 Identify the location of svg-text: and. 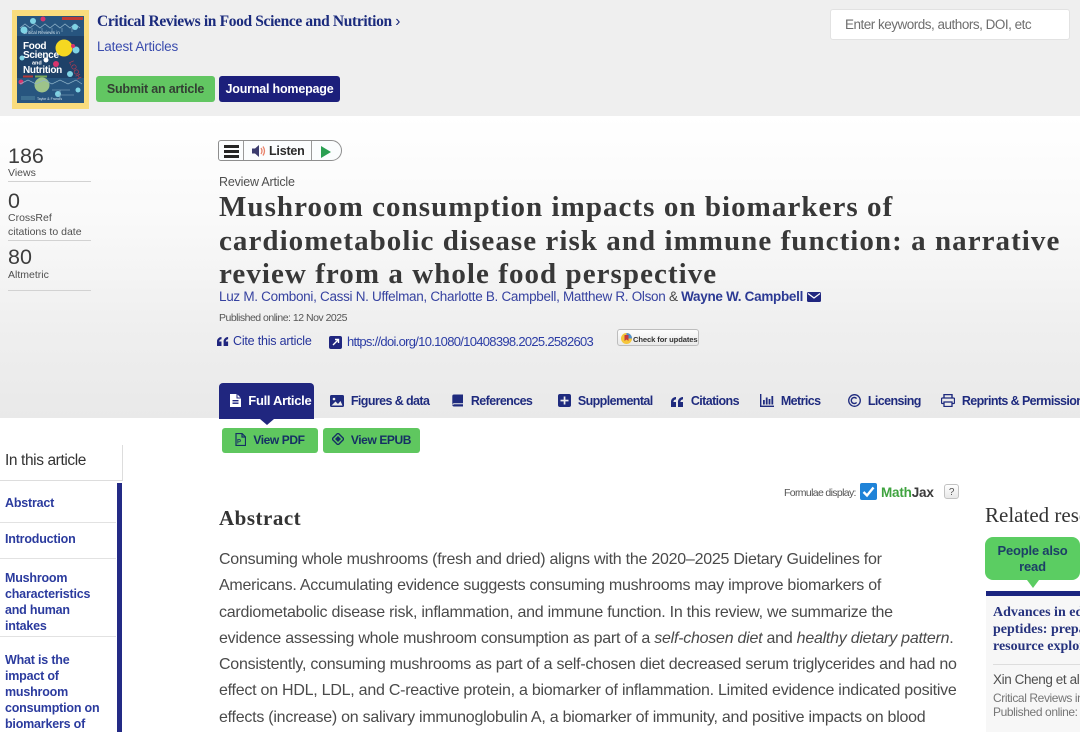
(37, 64).